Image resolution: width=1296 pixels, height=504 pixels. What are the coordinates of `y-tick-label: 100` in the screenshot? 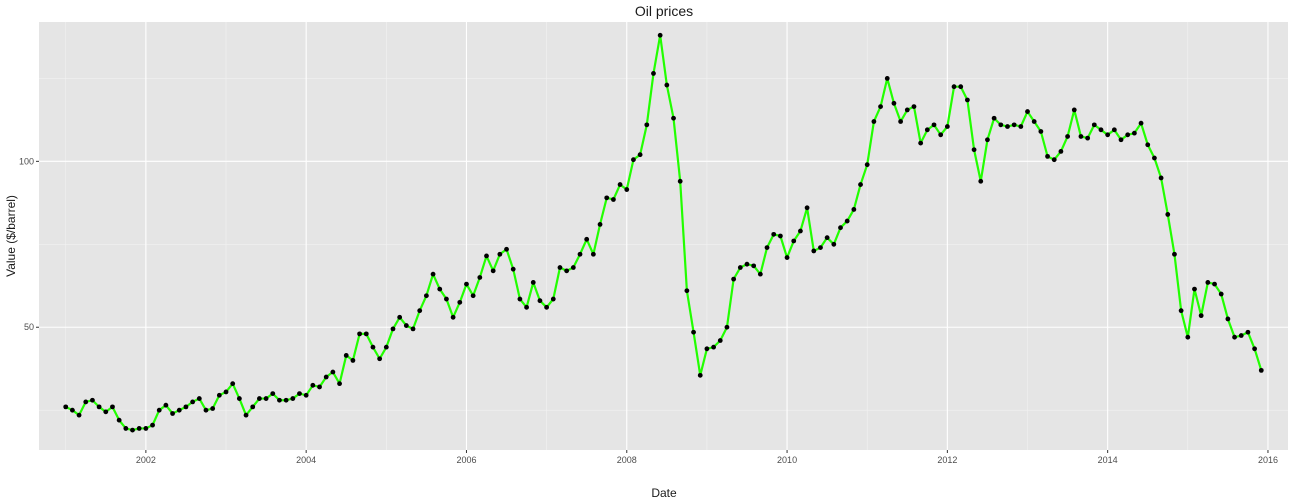 It's located at (26, 161).